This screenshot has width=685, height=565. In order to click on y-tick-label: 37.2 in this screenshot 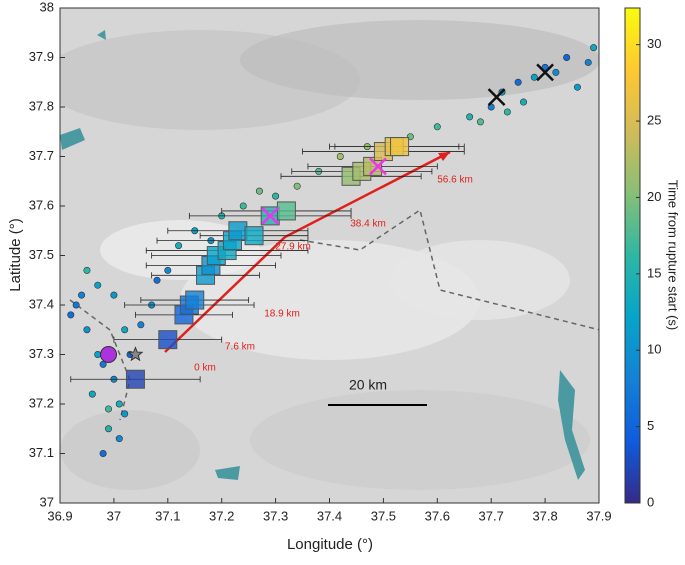, I will do `click(41, 402)`.